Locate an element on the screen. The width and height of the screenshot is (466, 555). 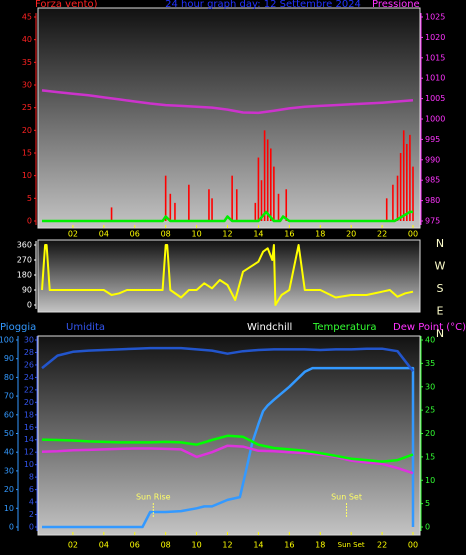
annotation: Sun Rise is located at coordinates (153, 497).